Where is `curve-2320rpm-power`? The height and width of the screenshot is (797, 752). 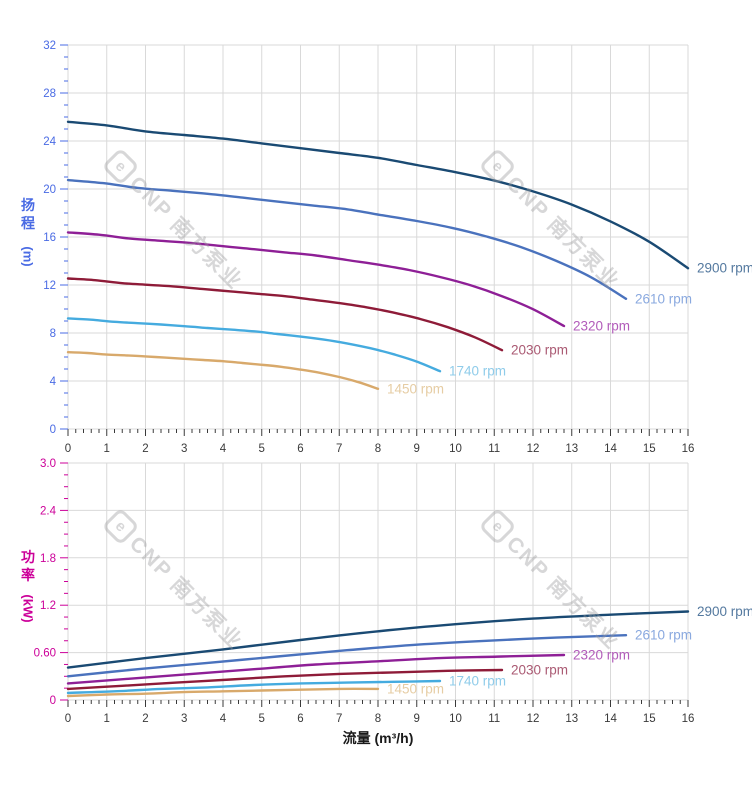 curve-2320rpm-power is located at coordinates (316, 669).